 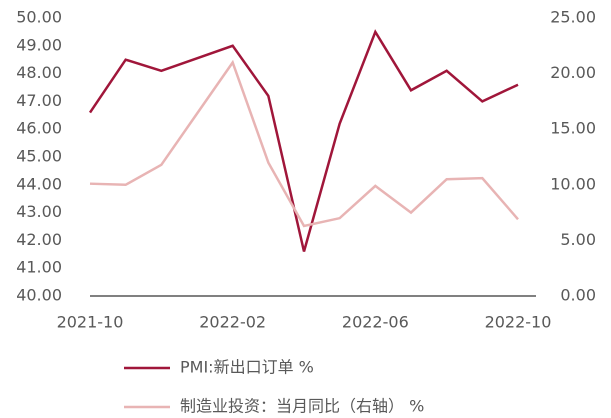 What do you see at coordinates (573, 72) in the screenshot?
I see `y2-tick-label: 20.00` at bounding box center [573, 72].